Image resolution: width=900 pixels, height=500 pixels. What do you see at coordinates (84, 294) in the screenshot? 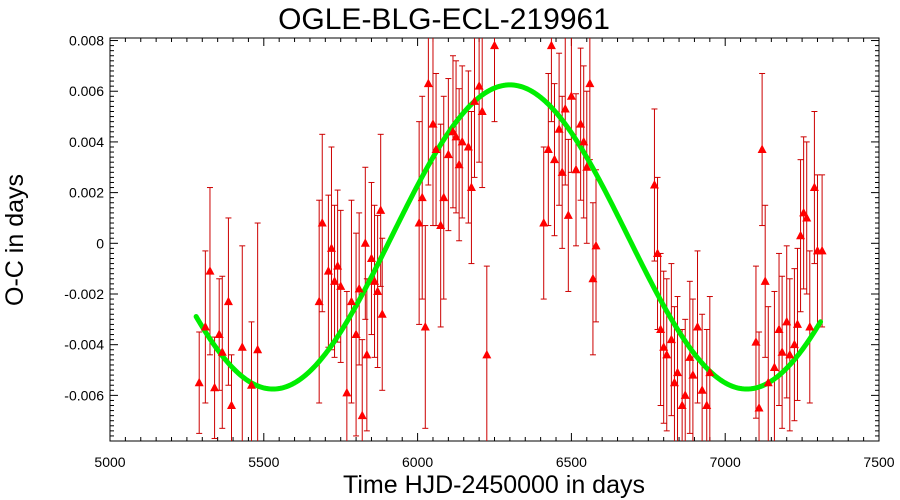
I see `y-tick-label: -0.002` at bounding box center [84, 294].